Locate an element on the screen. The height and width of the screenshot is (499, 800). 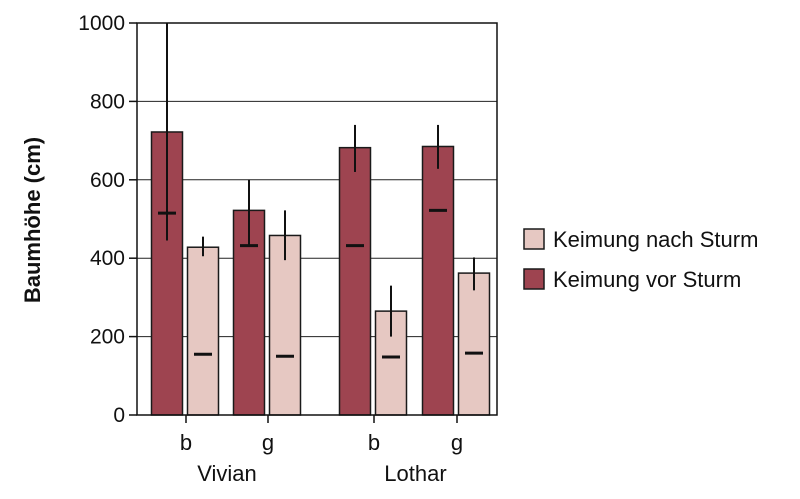
y-tick-label: 600 is located at coordinates (107, 180).